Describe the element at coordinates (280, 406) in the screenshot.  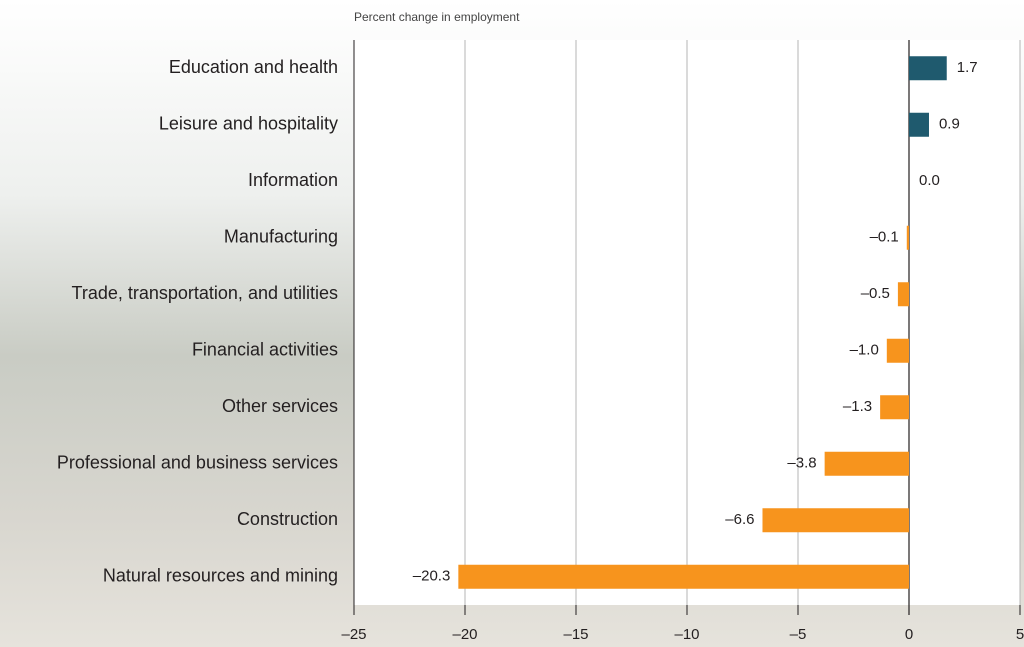
I see `category-label: Other services` at that location.